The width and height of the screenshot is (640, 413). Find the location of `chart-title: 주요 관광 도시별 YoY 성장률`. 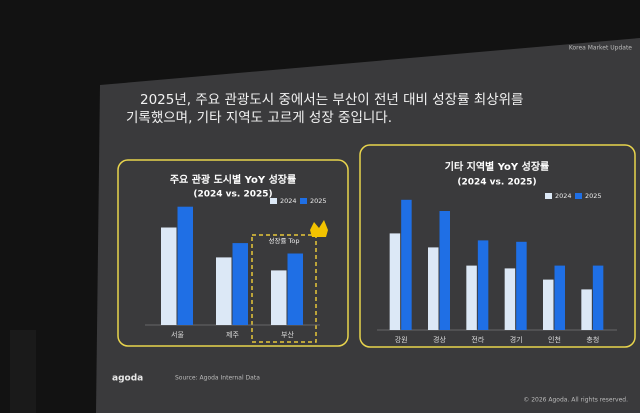

chart-title: 주요 관광 도시별 YoY 성장률 is located at coordinates (233, 179).